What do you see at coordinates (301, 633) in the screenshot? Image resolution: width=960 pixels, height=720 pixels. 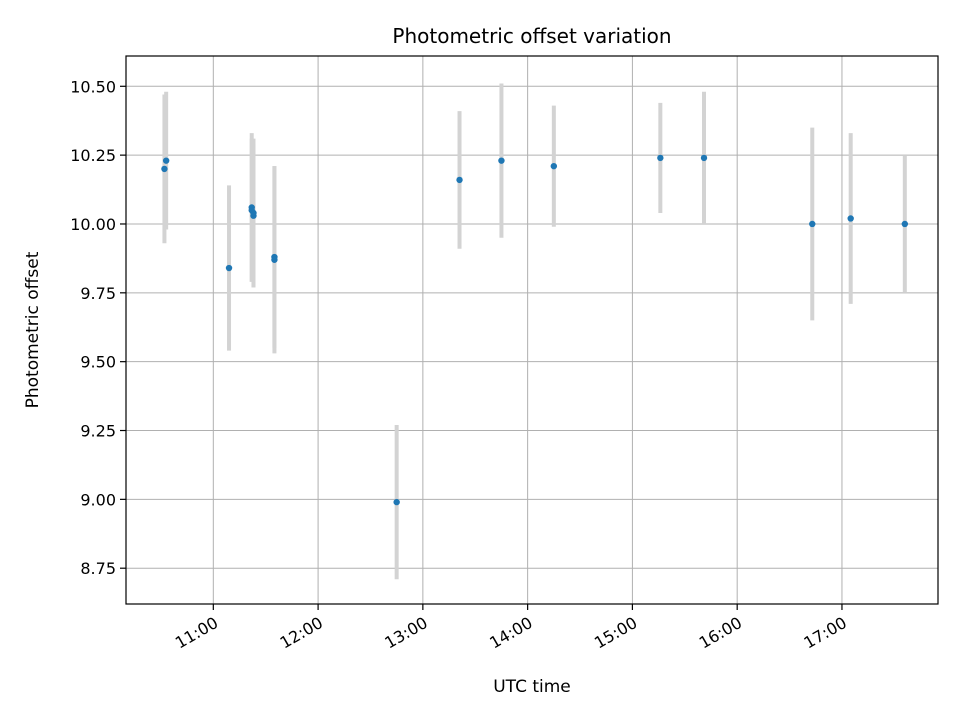 I see `x-tick-label: 12:00` at bounding box center [301, 633].